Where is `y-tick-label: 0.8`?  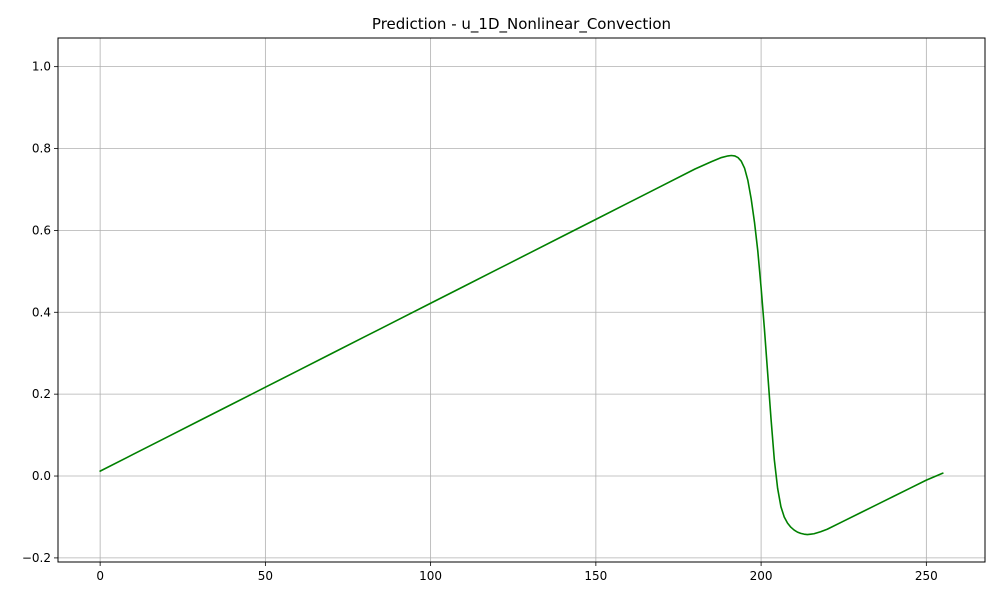
y-tick-label: 0.8 is located at coordinates (41, 149).